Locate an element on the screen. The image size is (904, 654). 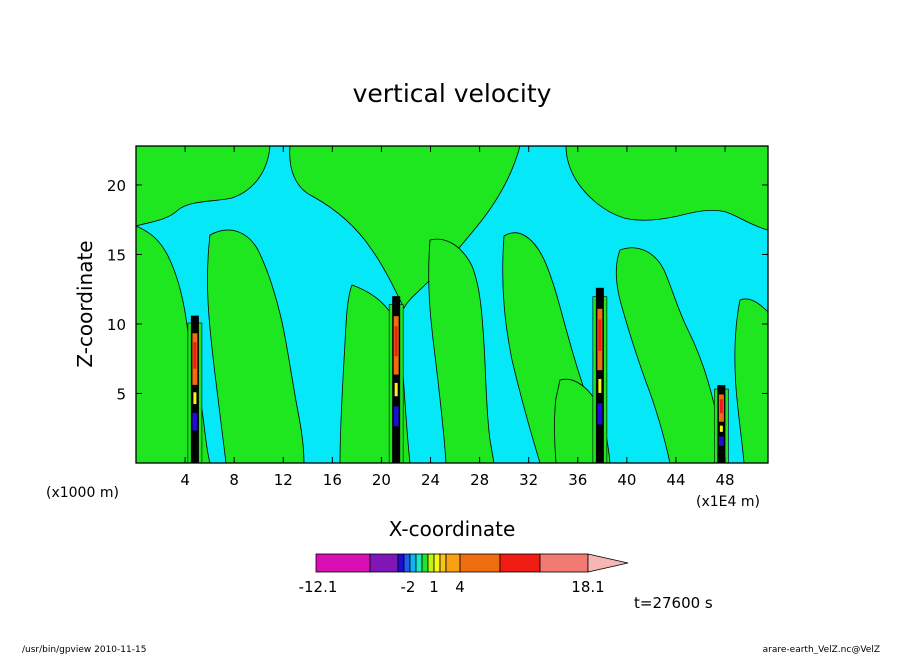
x-tick-label: 8 is located at coordinates (234, 480).